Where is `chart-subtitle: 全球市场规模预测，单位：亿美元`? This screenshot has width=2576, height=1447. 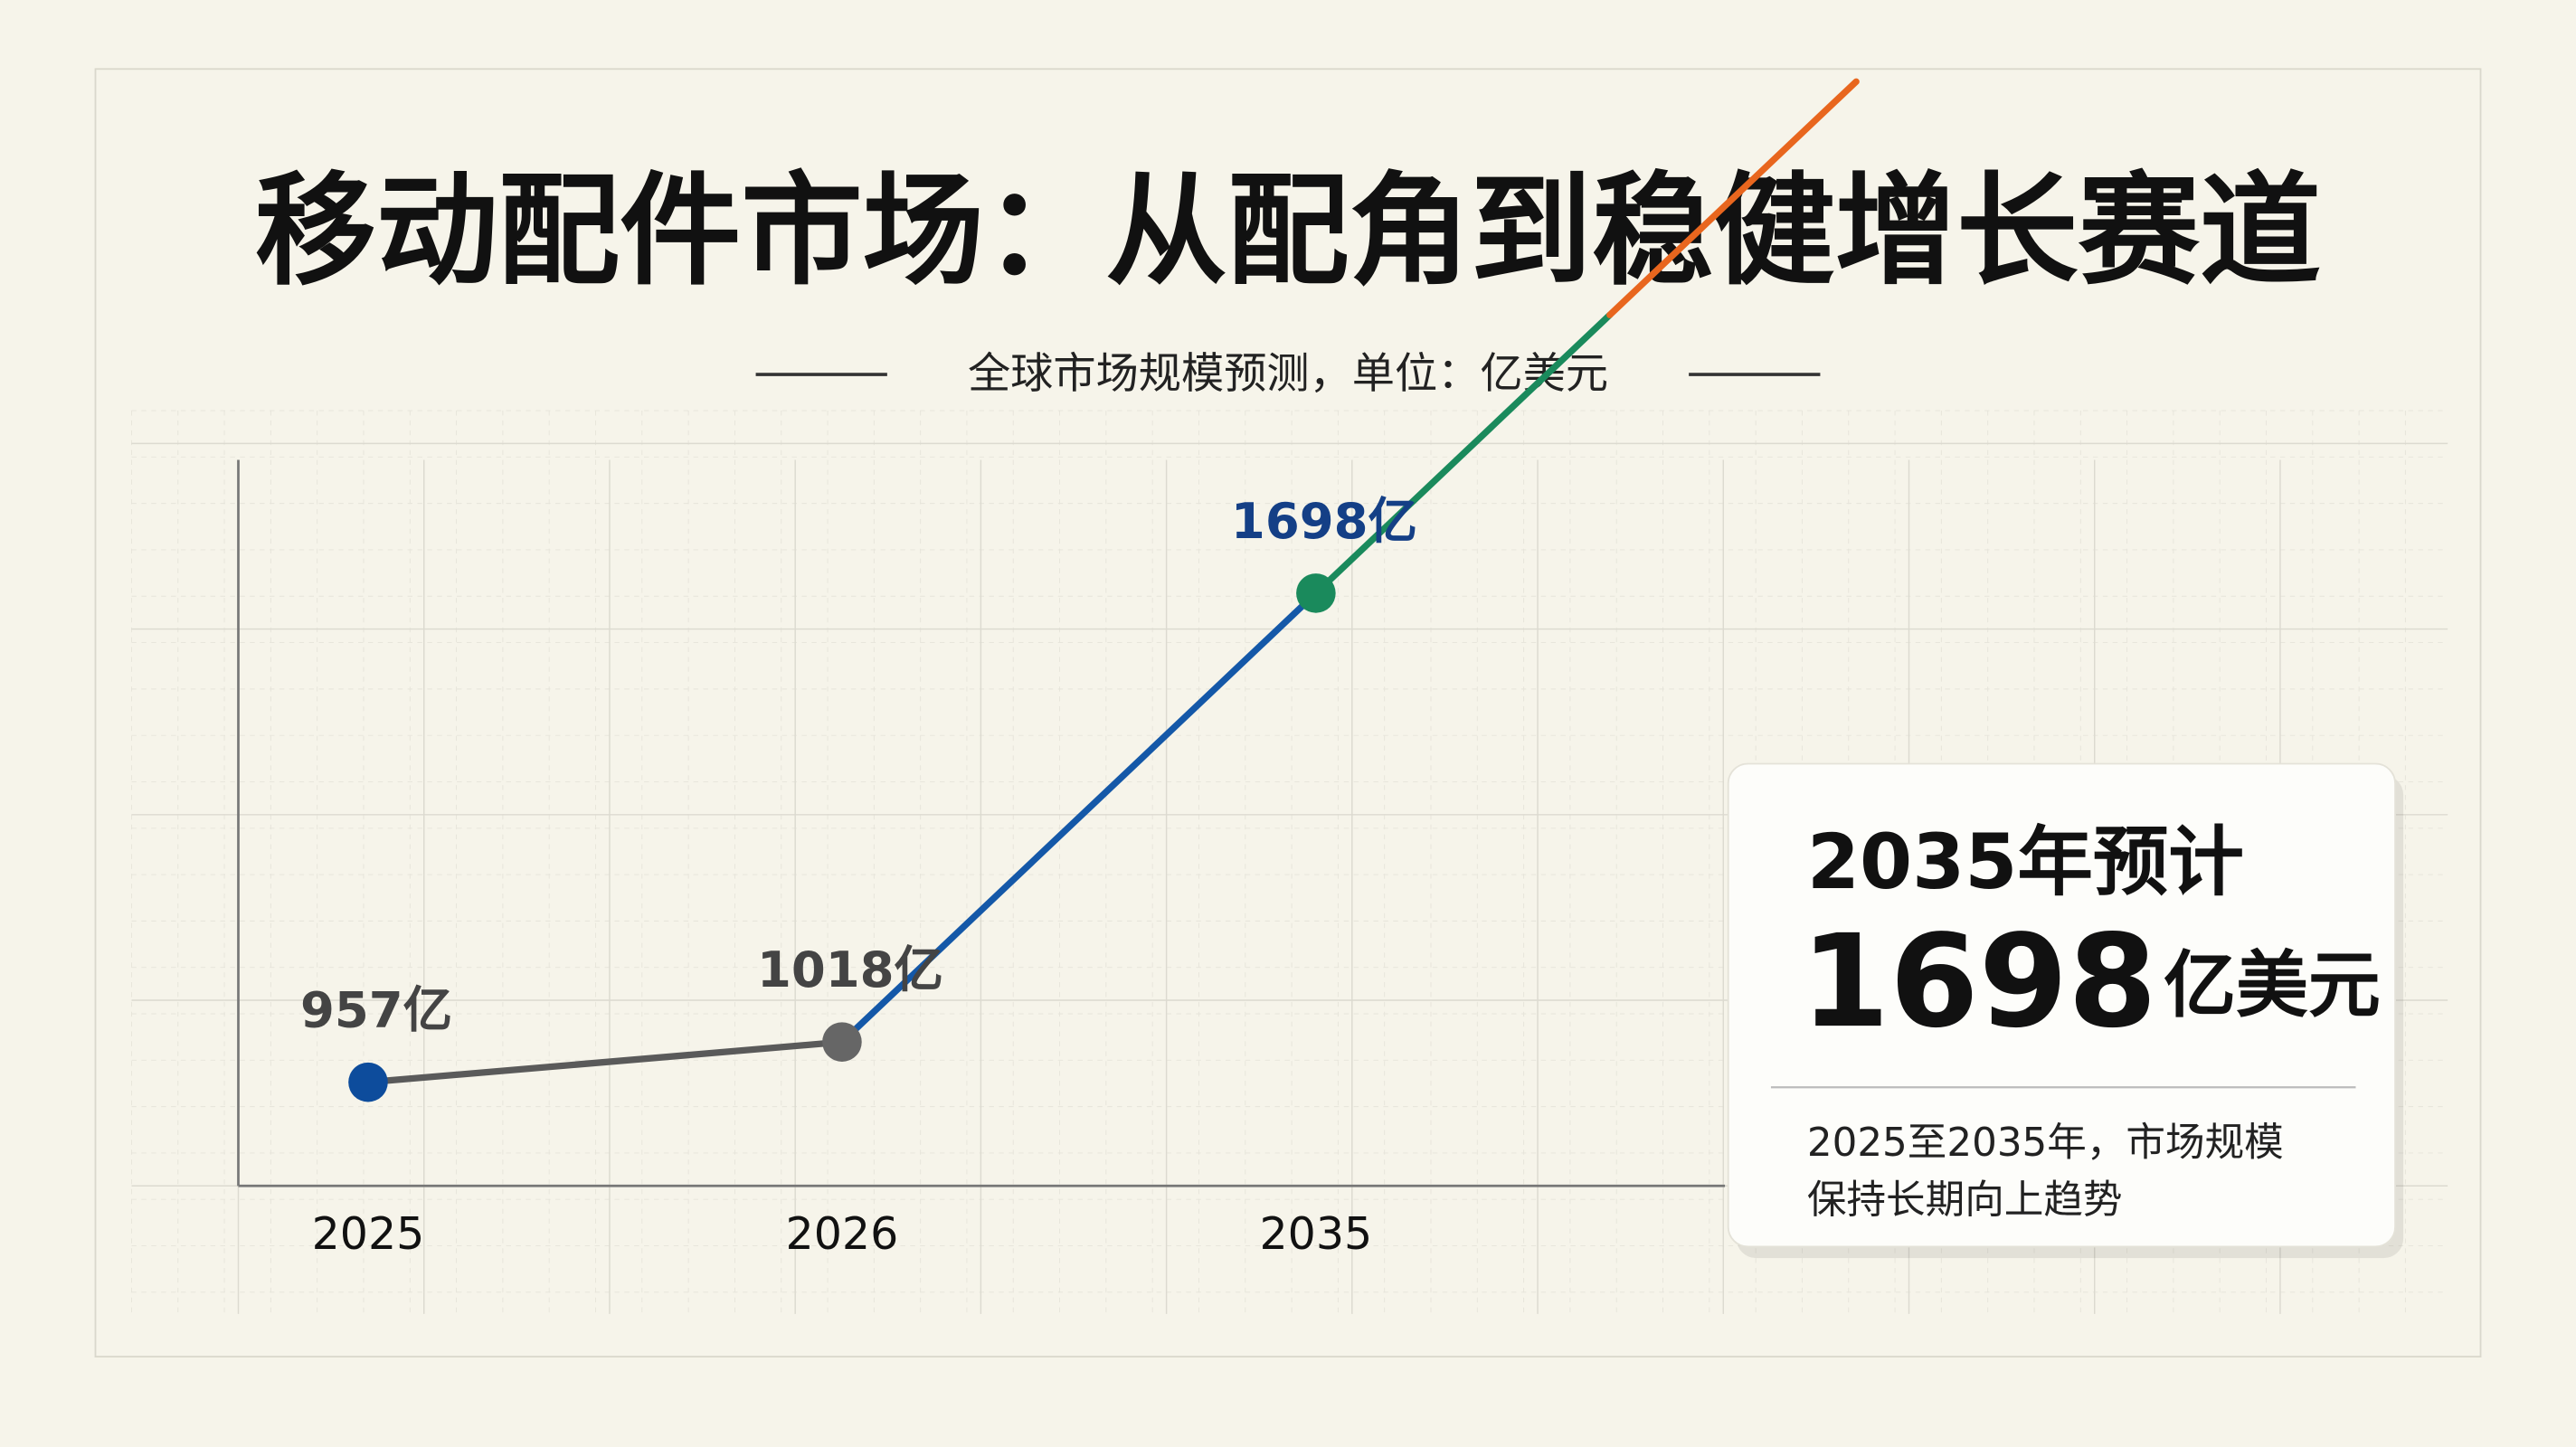
chart-subtitle: 全球市场规模预测，单位：亿美元 is located at coordinates (1288, 374).